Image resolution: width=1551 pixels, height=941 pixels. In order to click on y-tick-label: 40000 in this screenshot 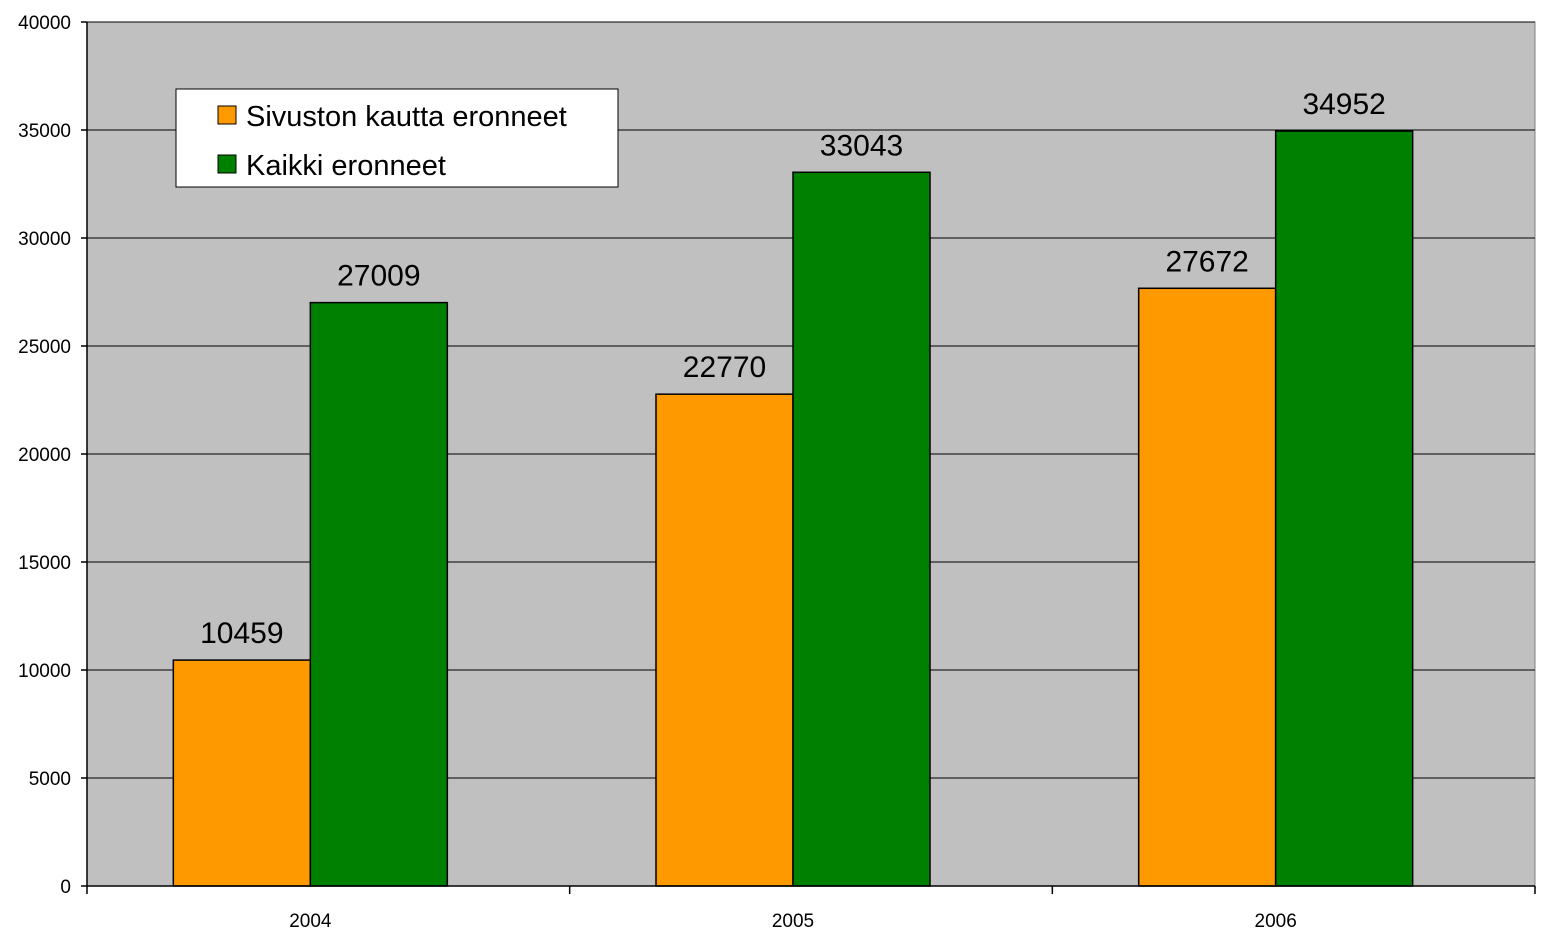, I will do `click(44, 23)`.